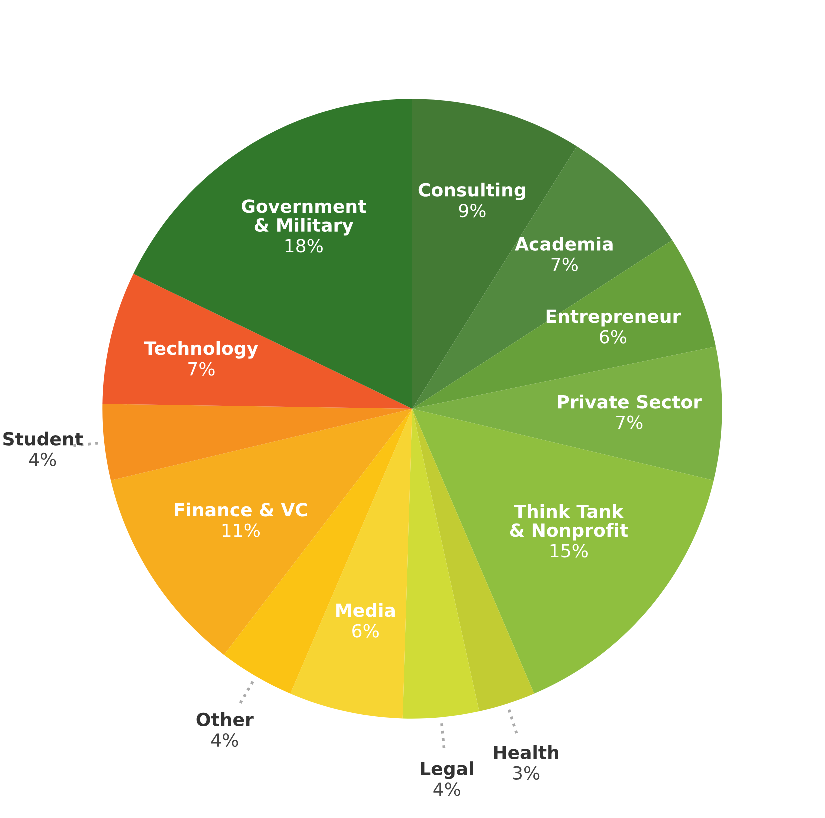 Image resolution: width=825 pixels, height=818 pixels. I want to click on slice-label: Finance & VC, so click(241, 509).